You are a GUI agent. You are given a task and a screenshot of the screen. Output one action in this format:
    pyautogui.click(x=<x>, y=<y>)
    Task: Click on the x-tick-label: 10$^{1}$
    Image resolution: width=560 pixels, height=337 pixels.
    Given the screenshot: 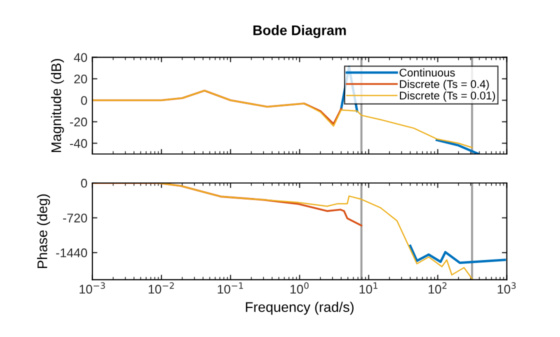 What is the action you would take?
    pyautogui.click(x=369, y=288)
    